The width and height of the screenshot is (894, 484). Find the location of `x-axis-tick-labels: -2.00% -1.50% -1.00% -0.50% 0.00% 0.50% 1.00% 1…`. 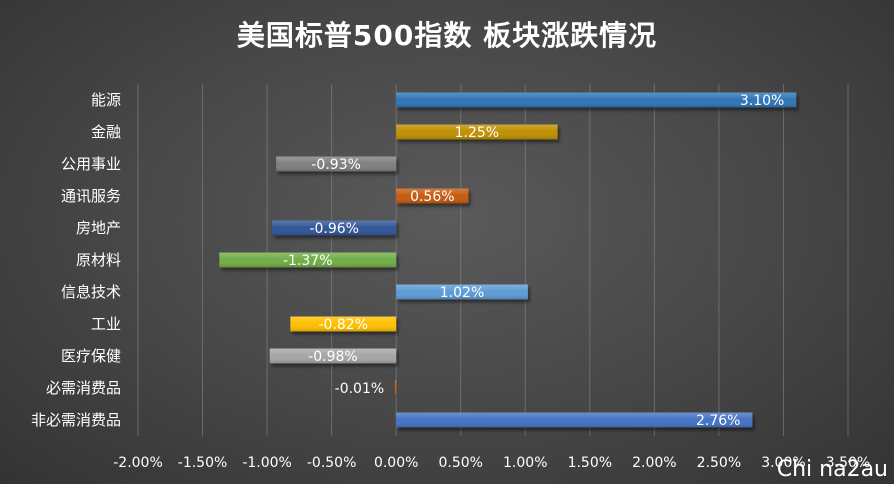

x-axis-tick-labels: -2.00% -1.50% -1.00% -0.50% 0.00% 0.50% 1.00% 1… is located at coordinates (491, 463).